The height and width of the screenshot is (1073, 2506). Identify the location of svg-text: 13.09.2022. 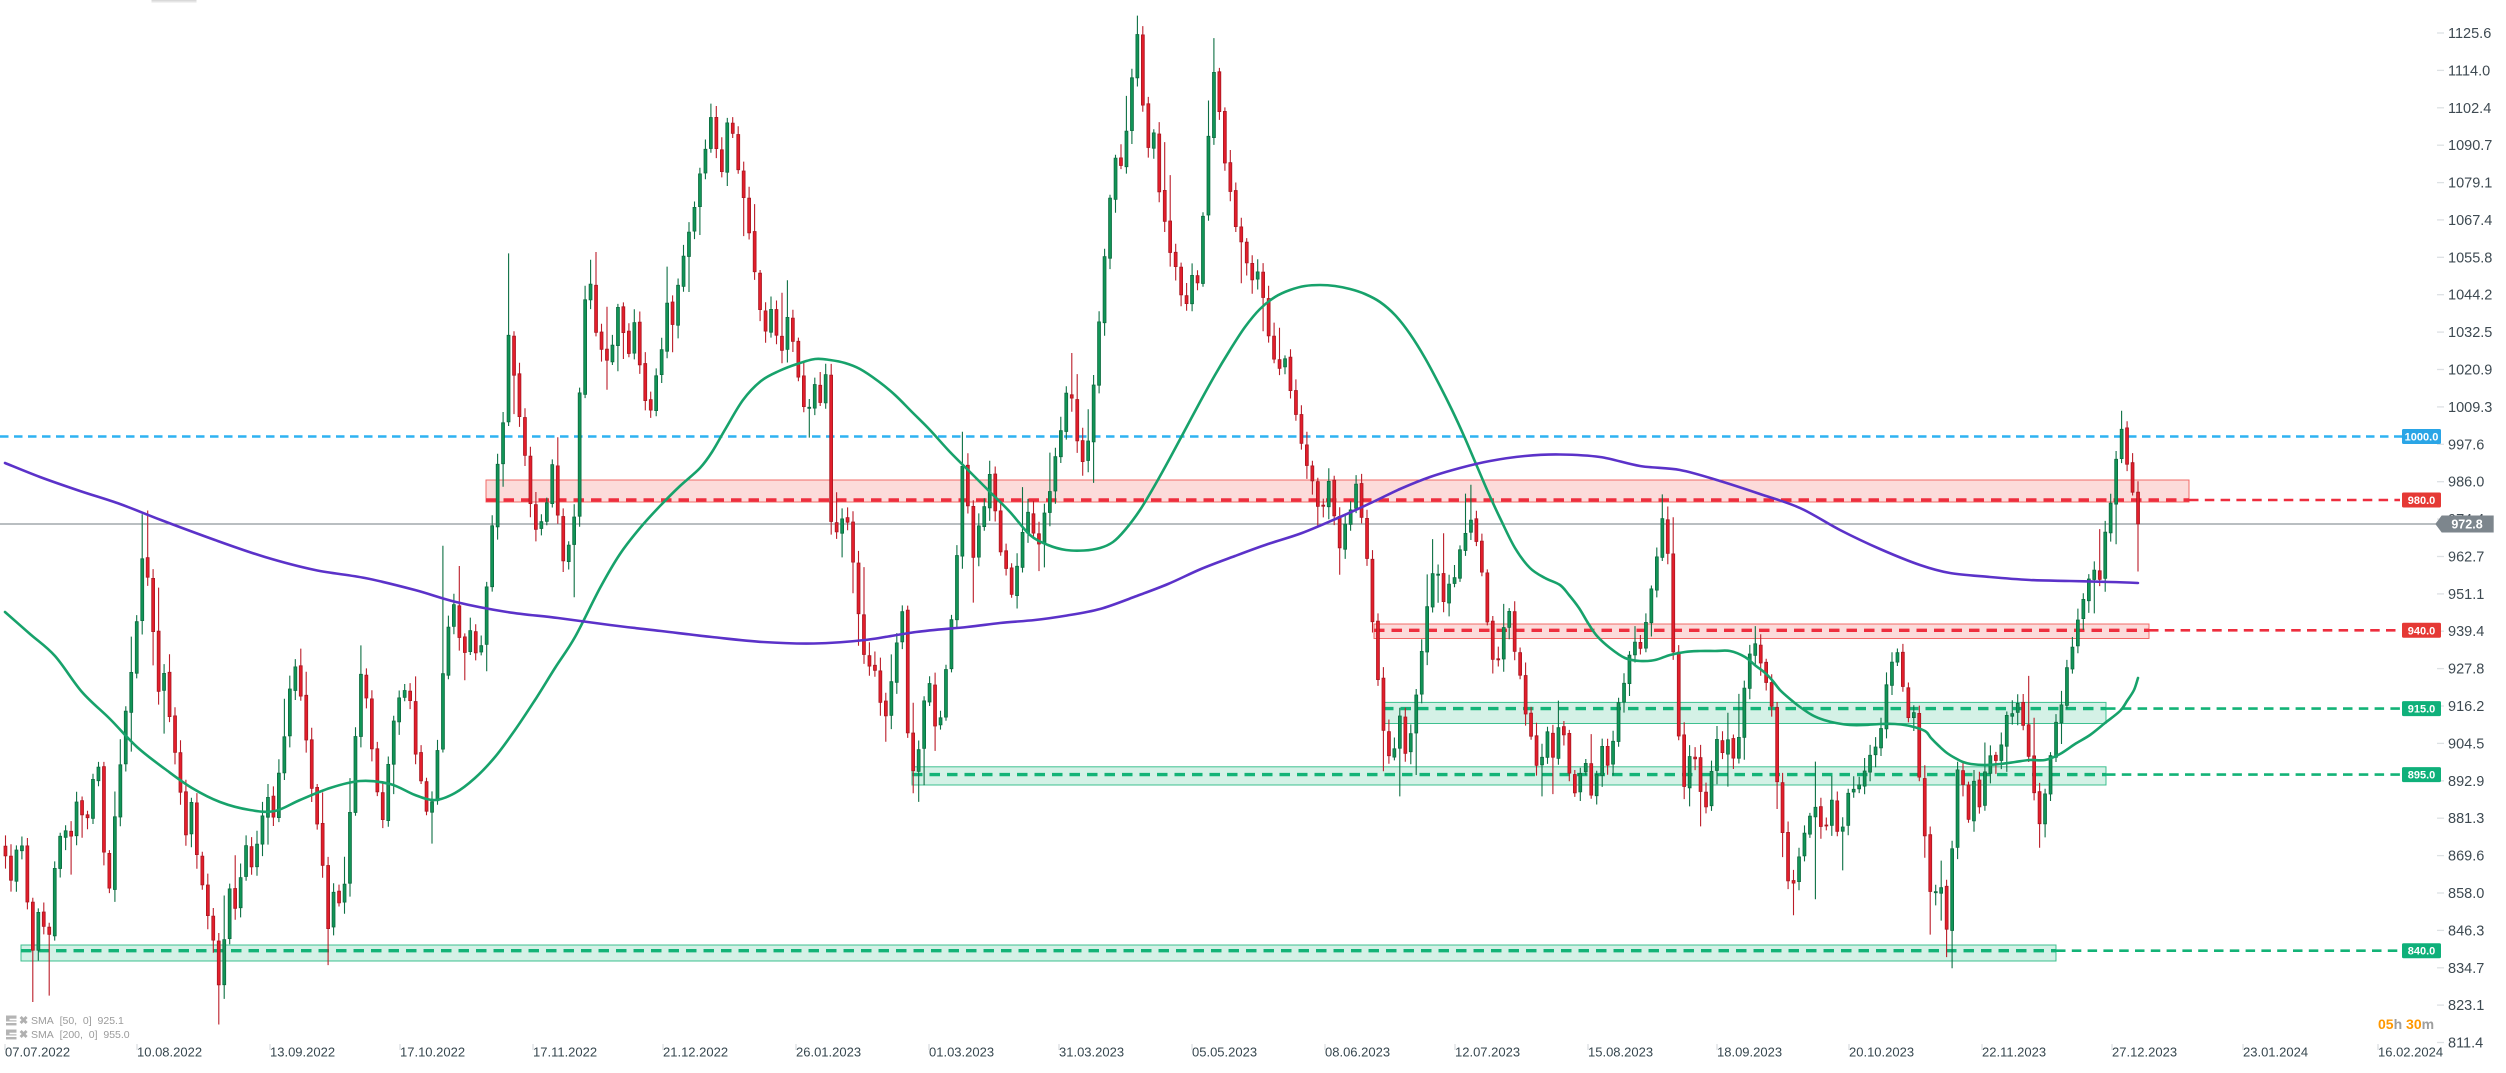
(302, 1052).